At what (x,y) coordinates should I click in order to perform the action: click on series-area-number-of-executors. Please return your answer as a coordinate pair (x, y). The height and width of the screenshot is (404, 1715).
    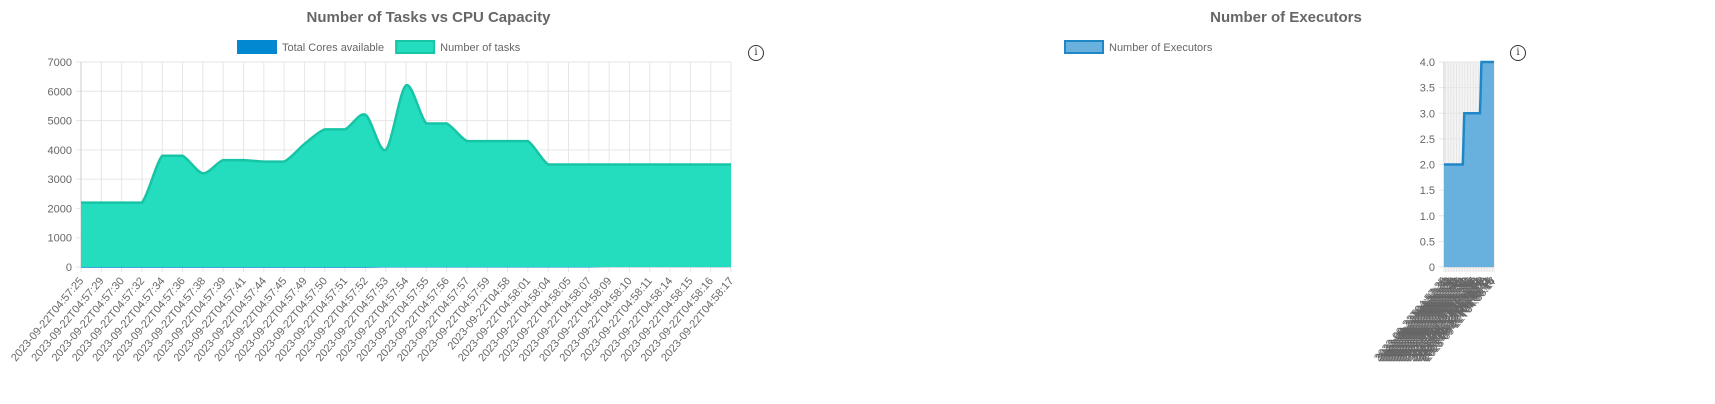
    Looking at the image, I should click on (1469, 164).